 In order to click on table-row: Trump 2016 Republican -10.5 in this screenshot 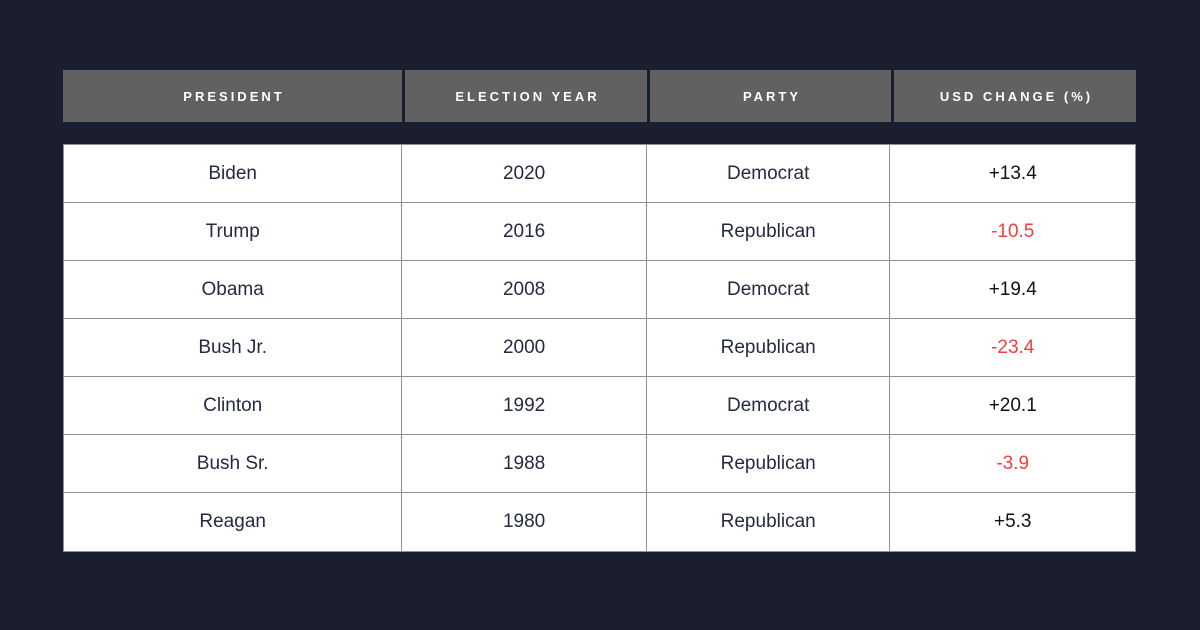, I will do `click(599, 232)`.